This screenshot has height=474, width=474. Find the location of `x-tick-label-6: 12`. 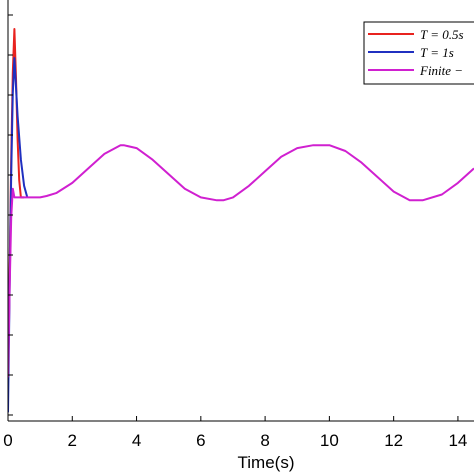

x-tick-label-6: 12 is located at coordinates (393, 440).